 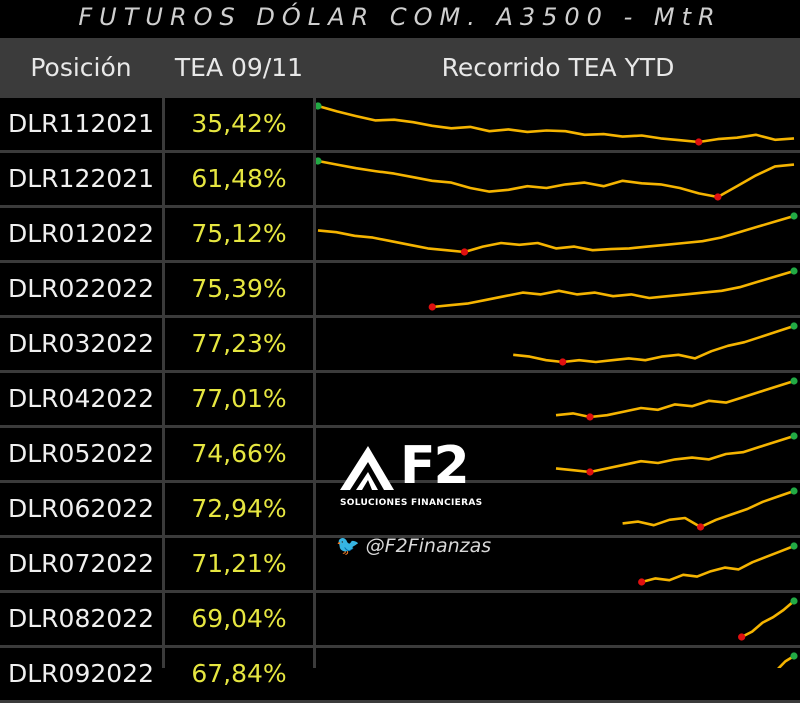 What do you see at coordinates (794, 216) in the screenshot?
I see `max-marker-DLR012022` at bounding box center [794, 216].